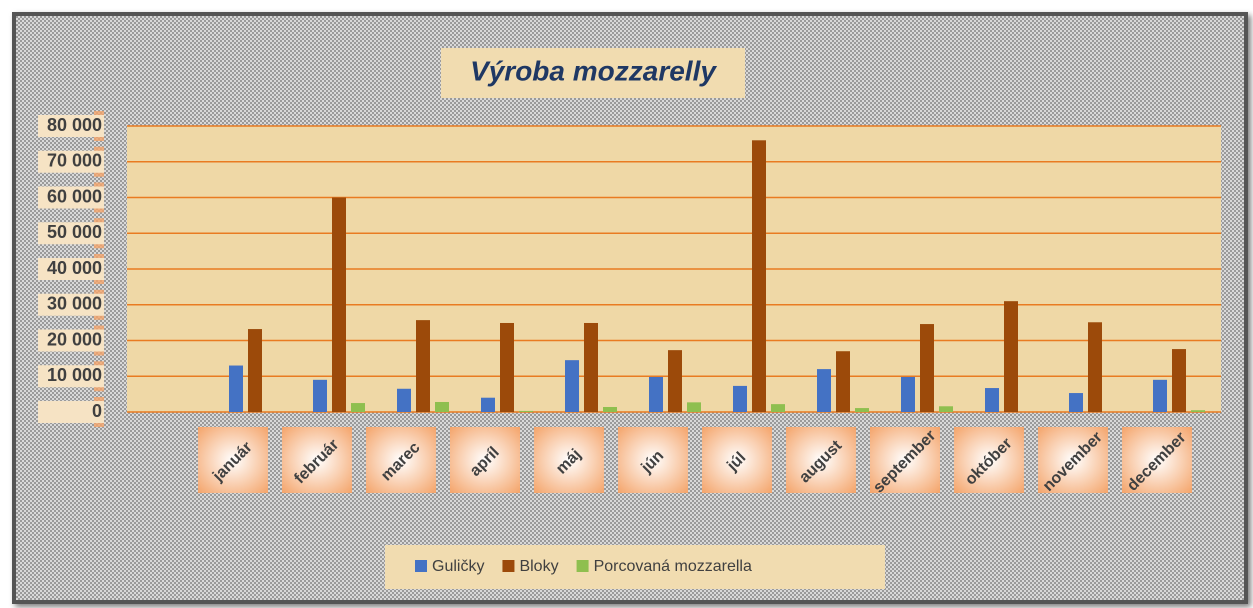  I want to click on y-tick-label: 10 000, so click(74, 375).